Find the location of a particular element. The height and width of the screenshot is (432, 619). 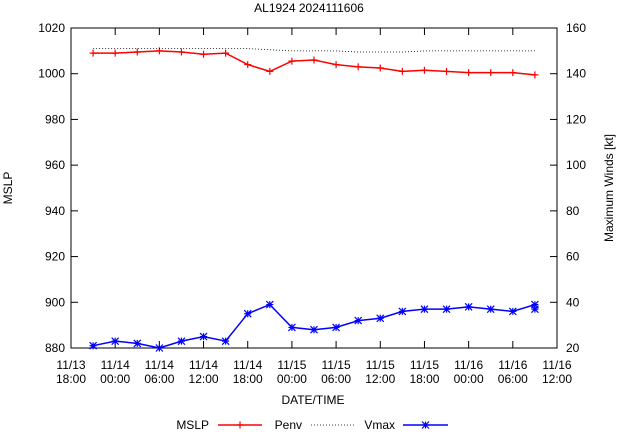

legend-label: Vmax is located at coordinates (379, 425).